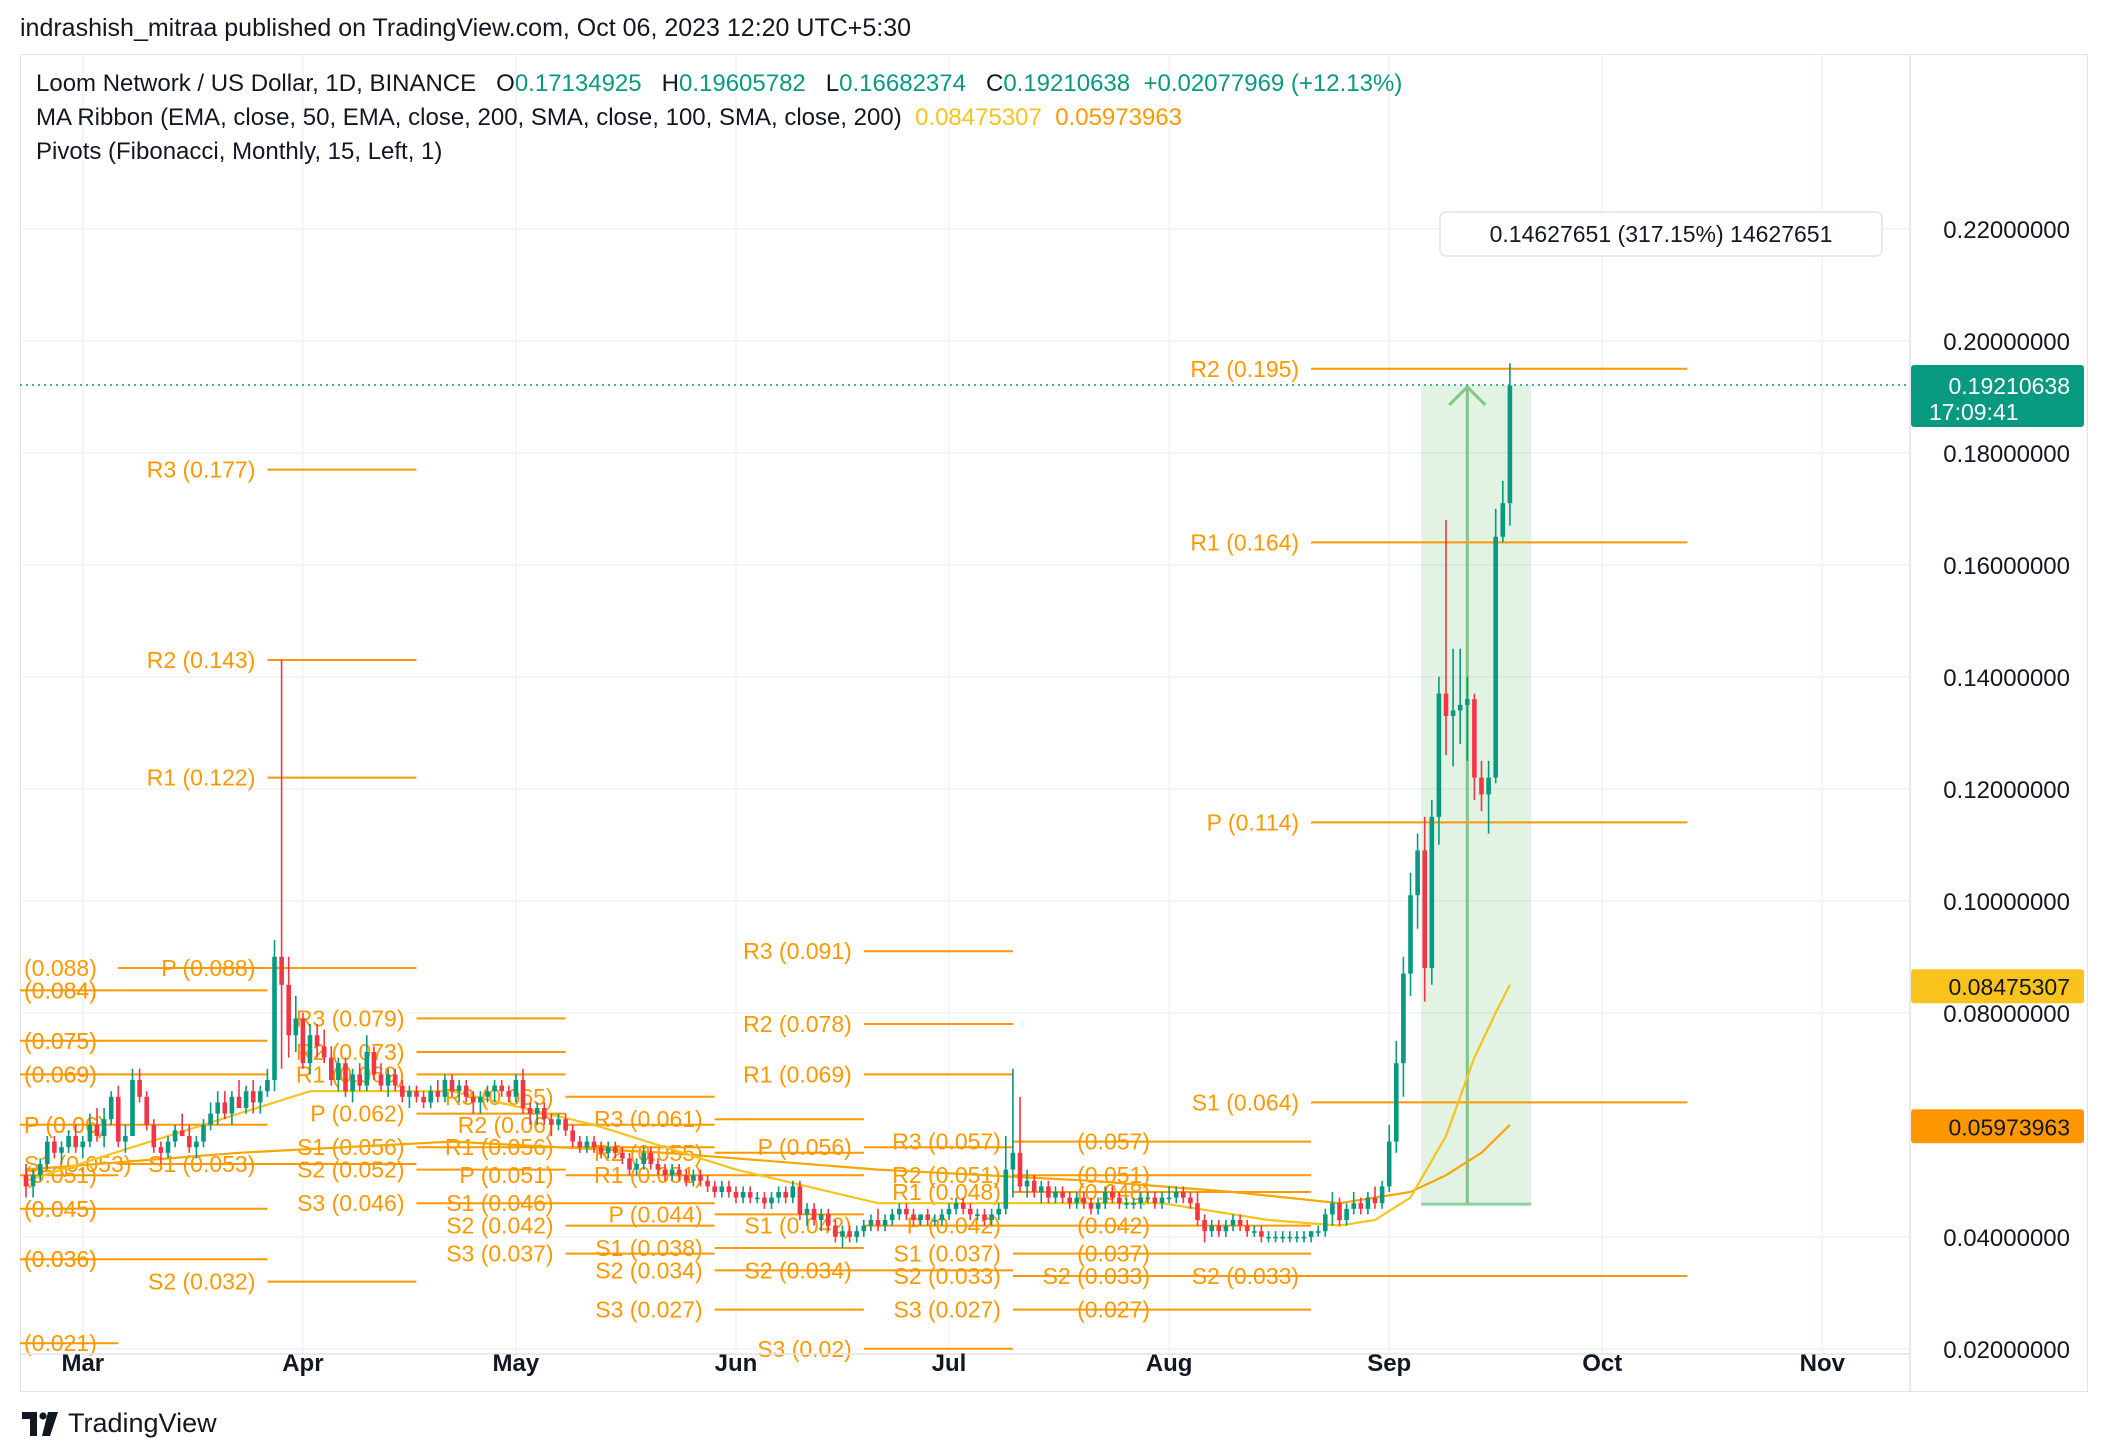 The image size is (2108, 1456). I want to click on pivot-label: (0.045), so click(60, 1209).